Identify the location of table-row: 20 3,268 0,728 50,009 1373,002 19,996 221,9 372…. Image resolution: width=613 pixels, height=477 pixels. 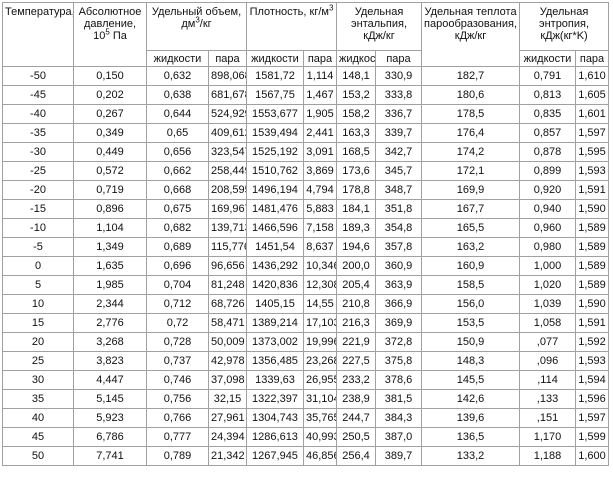
(306, 342).